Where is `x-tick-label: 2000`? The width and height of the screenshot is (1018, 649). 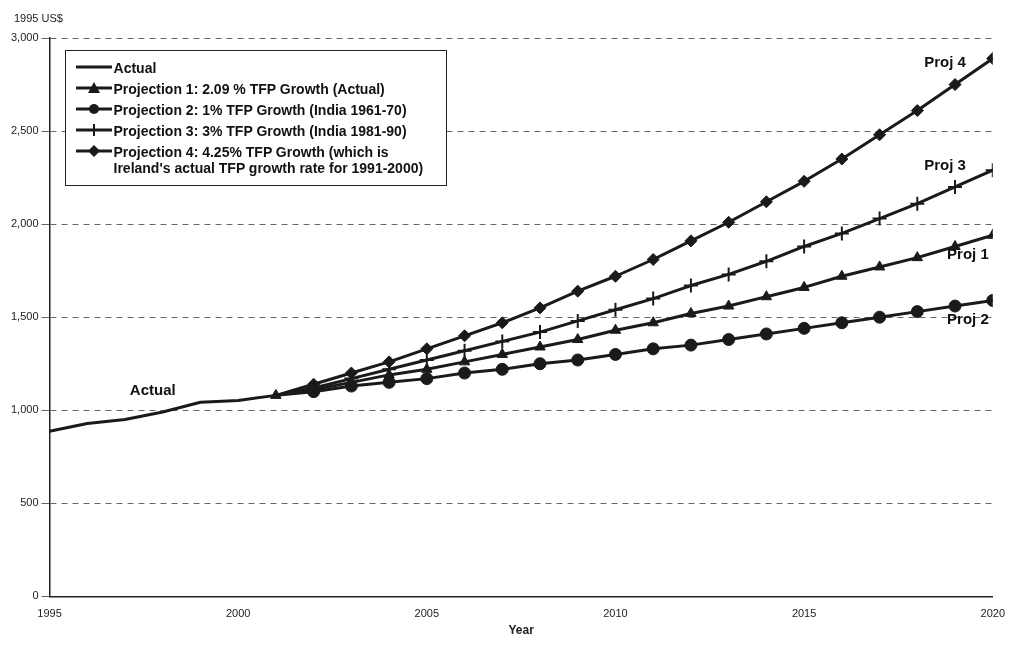
x-tick-label: 2000 is located at coordinates (238, 613).